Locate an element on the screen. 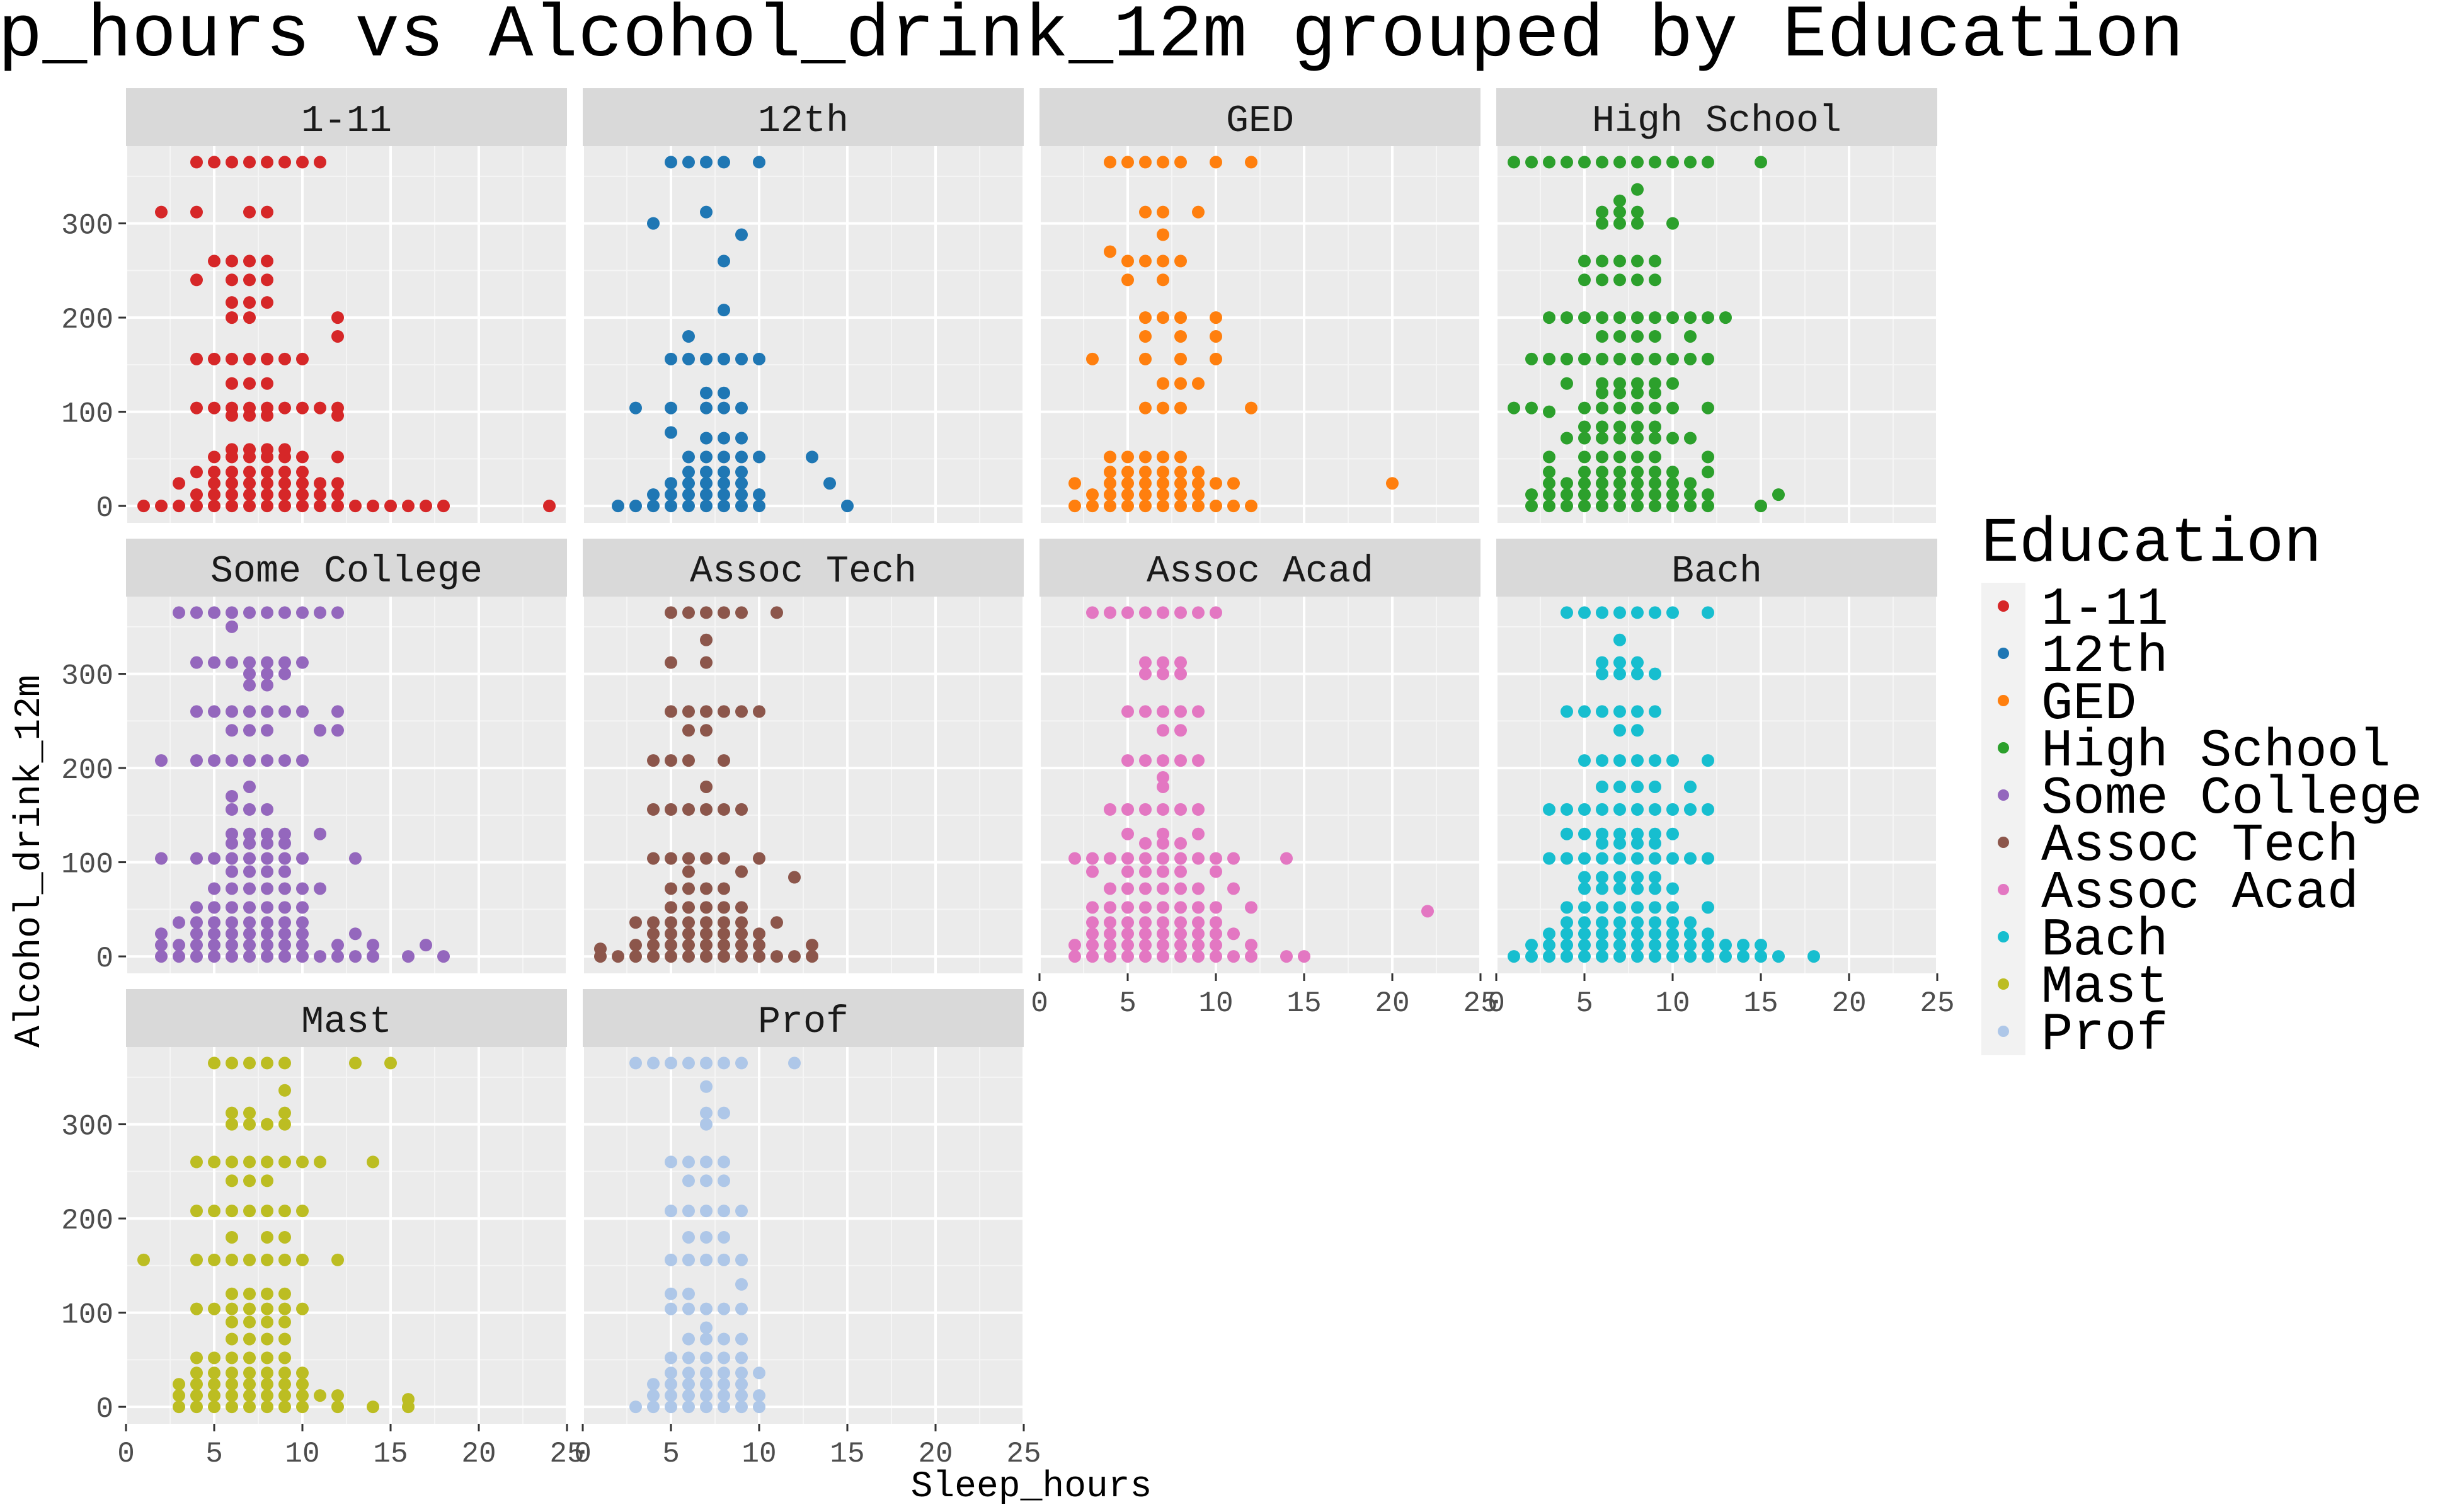 The height and width of the screenshot is (1512, 2457). facet-strip-label: Some College is located at coordinates (346, 572).